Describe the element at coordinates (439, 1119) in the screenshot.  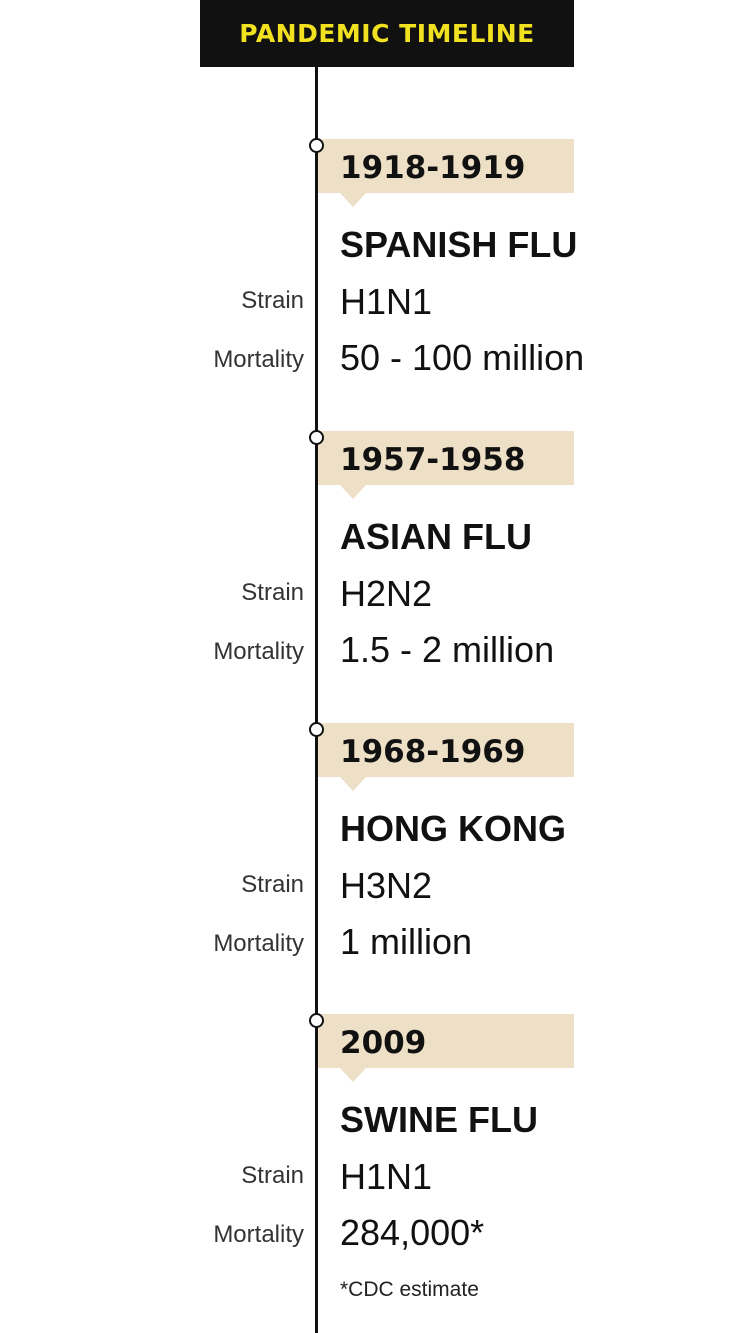
I see `event-name: SWINE FLU` at that location.